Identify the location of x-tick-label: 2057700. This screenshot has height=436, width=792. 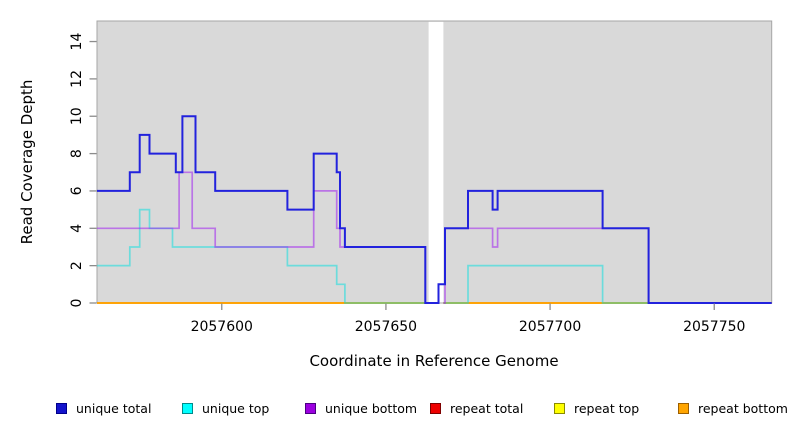
(550, 327).